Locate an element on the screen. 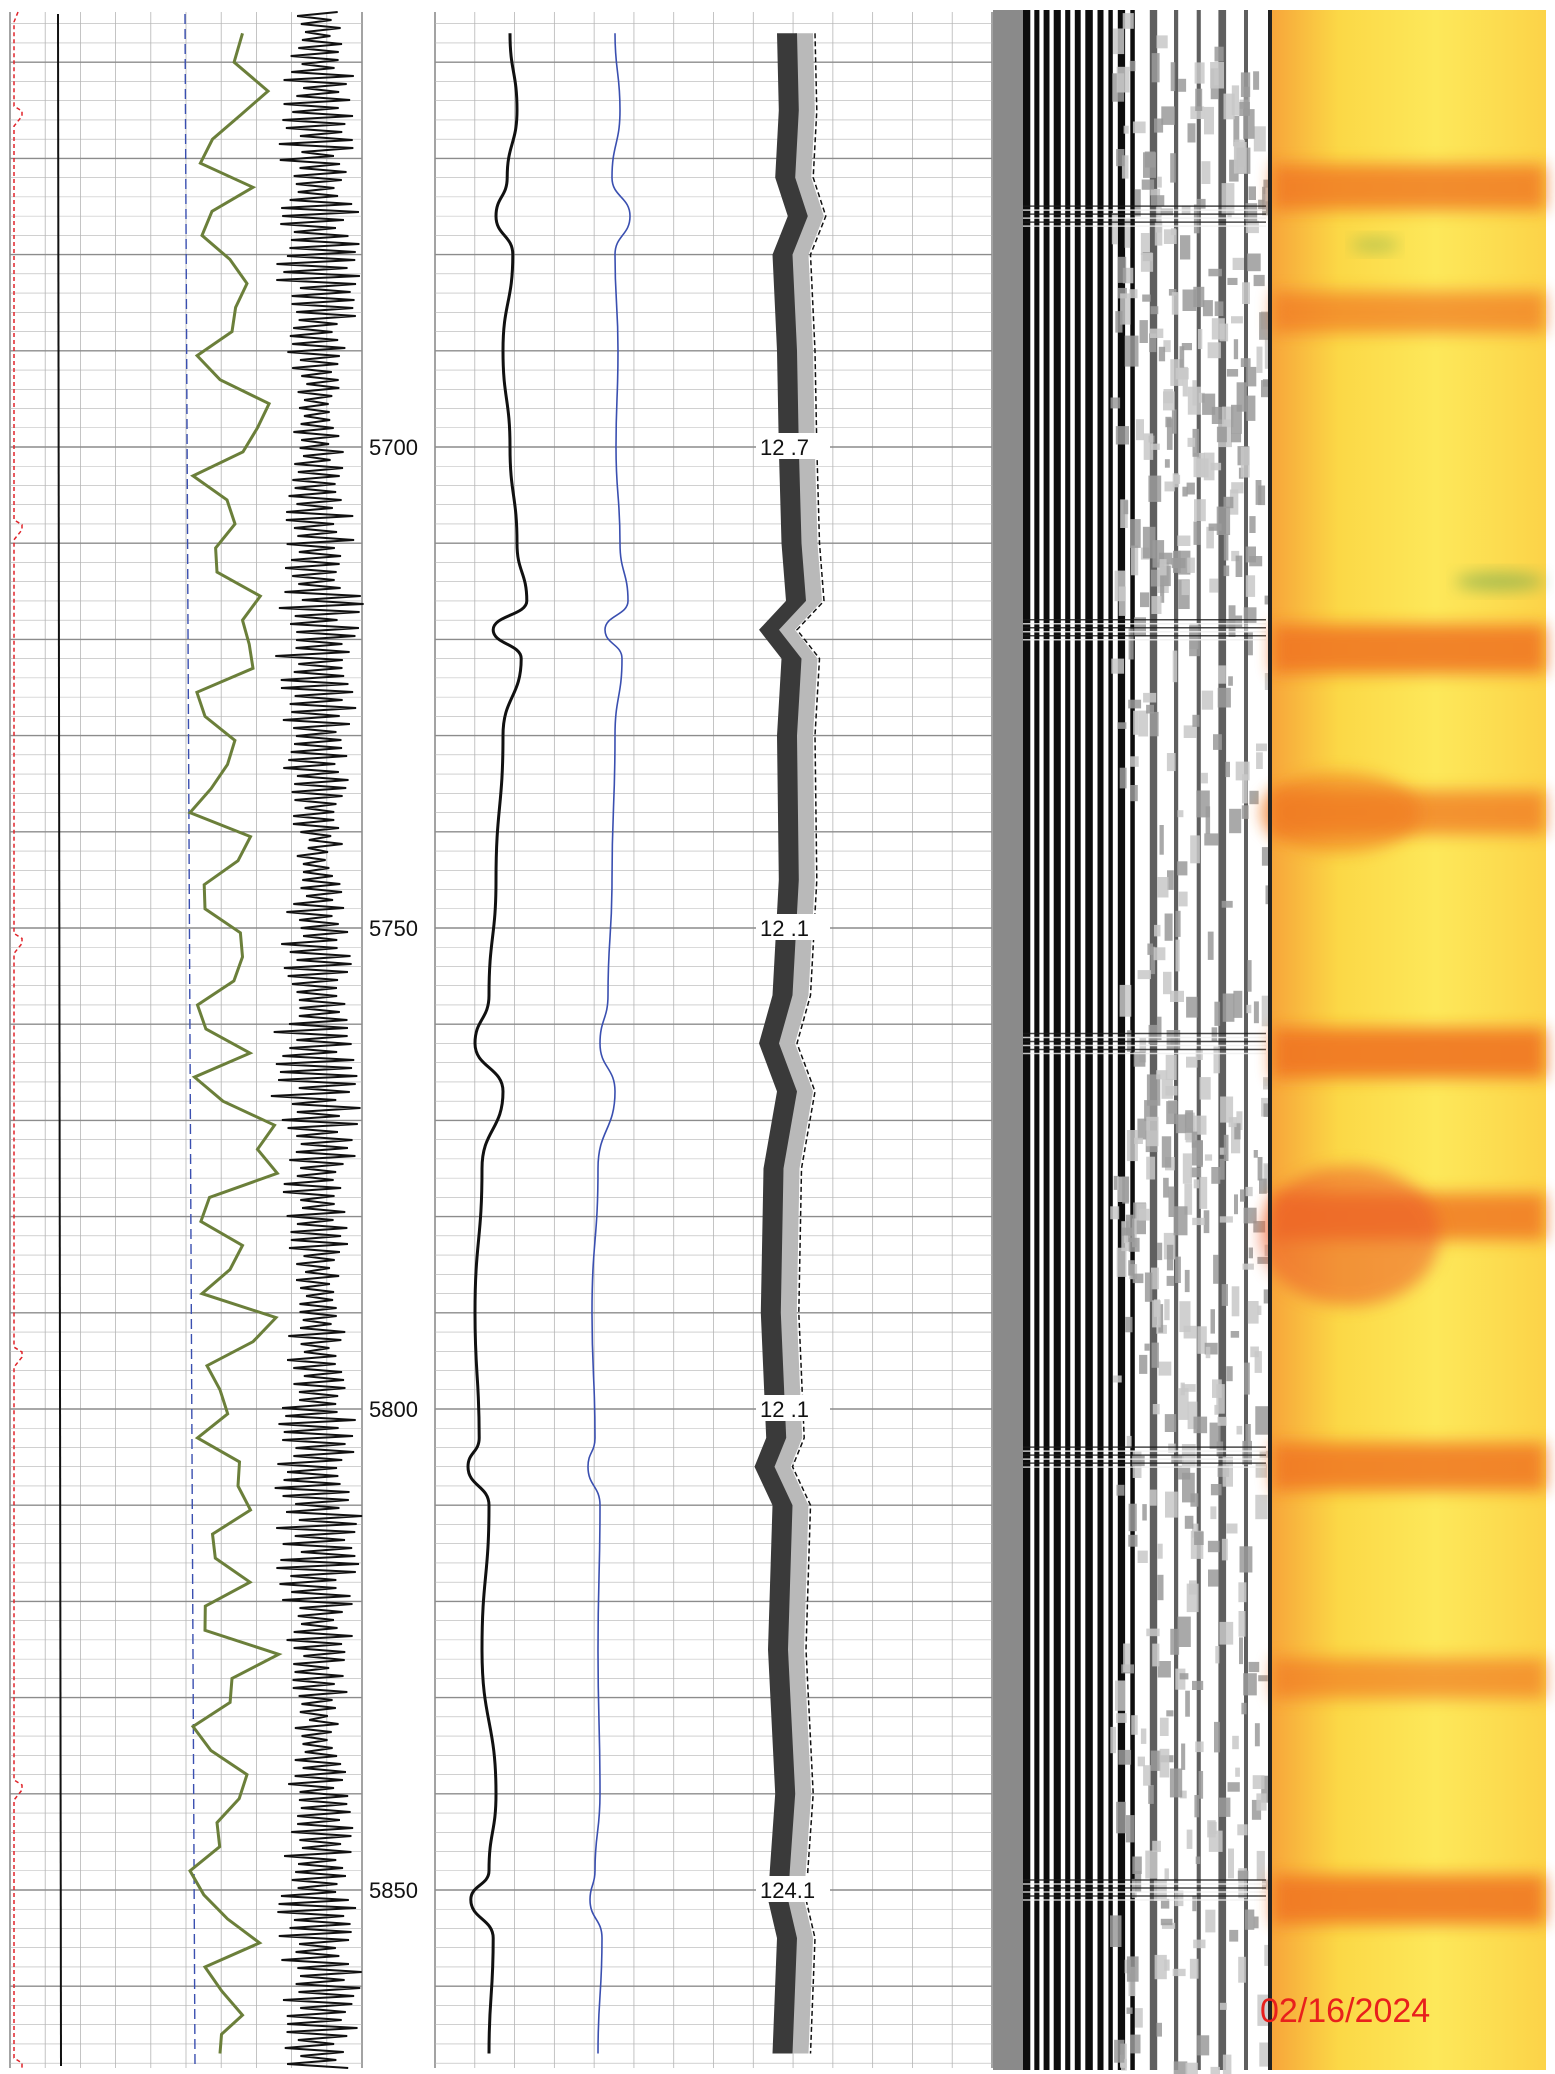  temperature-label-bg is located at coordinates (793, 1408).